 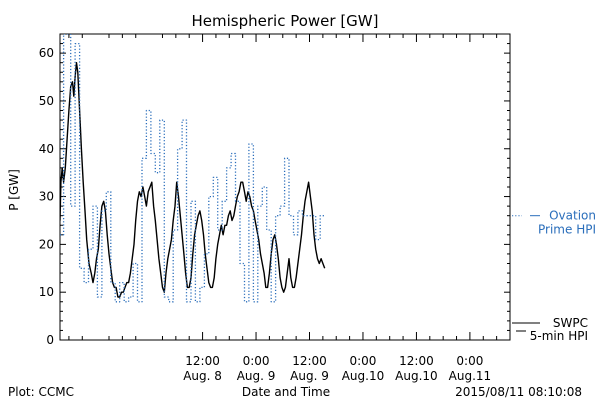 I want to click on y-tick-label: 60, so click(x=46, y=53).